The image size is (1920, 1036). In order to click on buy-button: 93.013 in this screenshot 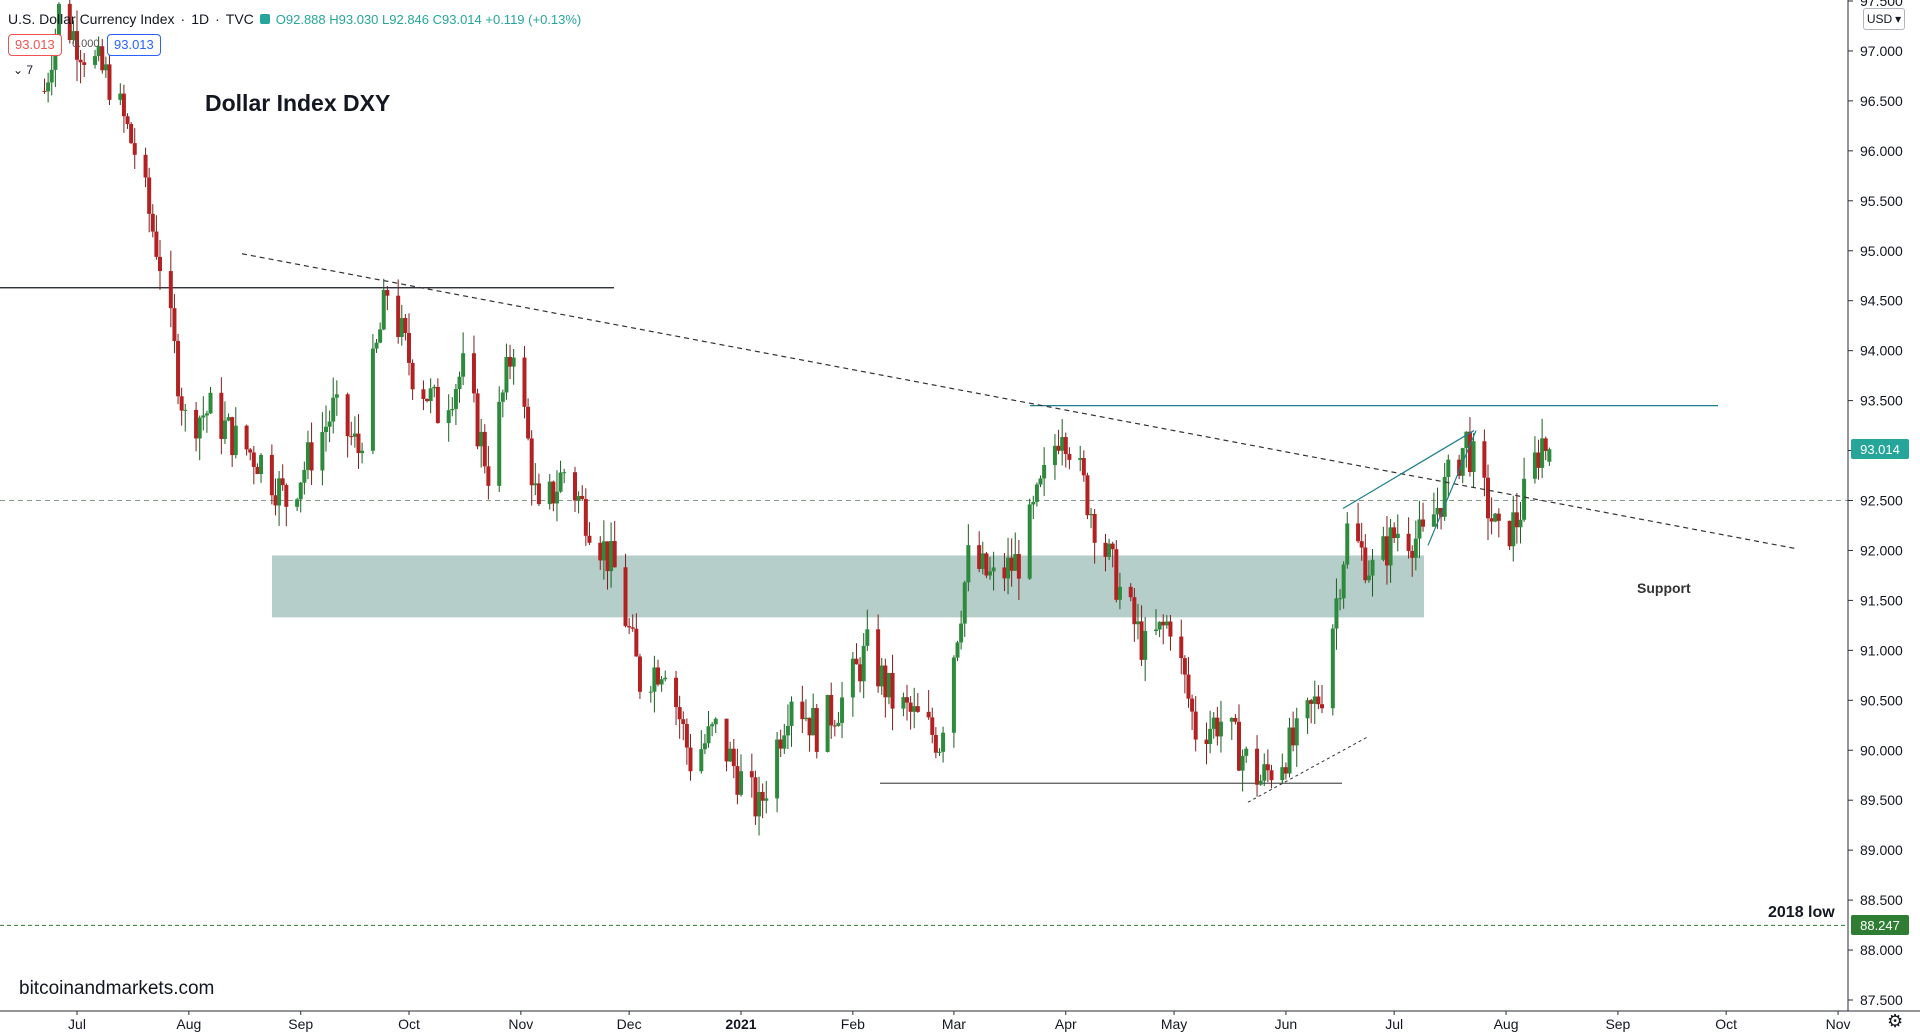, I will do `click(134, 45)`.